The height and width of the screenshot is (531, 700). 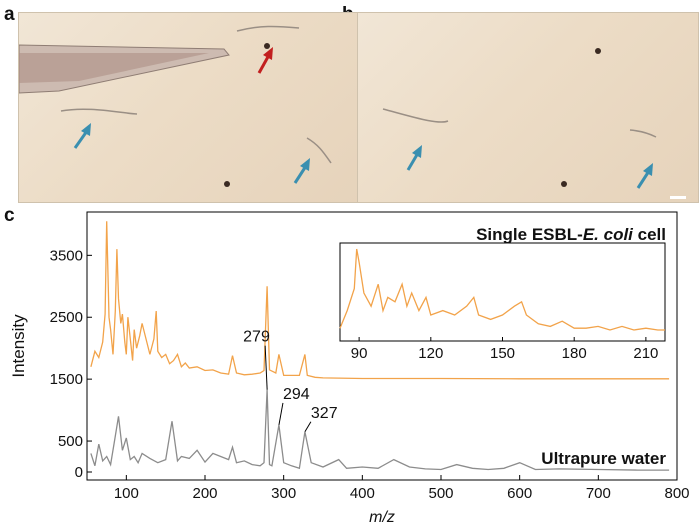 I want to click on micropipette-highlight, so click(x=114, y=68).